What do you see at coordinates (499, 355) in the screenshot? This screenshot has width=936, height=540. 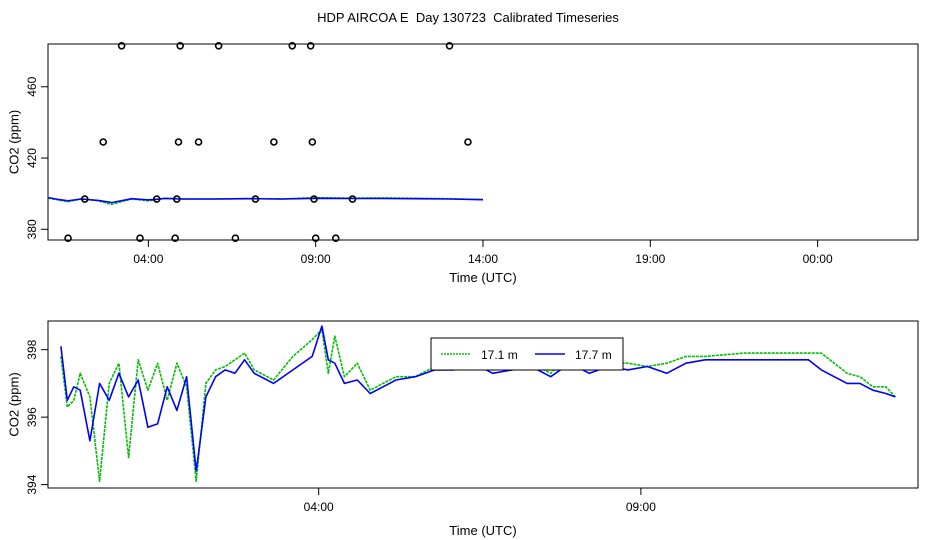 I see `legend-label-17-1m: 17.1 m` at bounding box center [499, 355].